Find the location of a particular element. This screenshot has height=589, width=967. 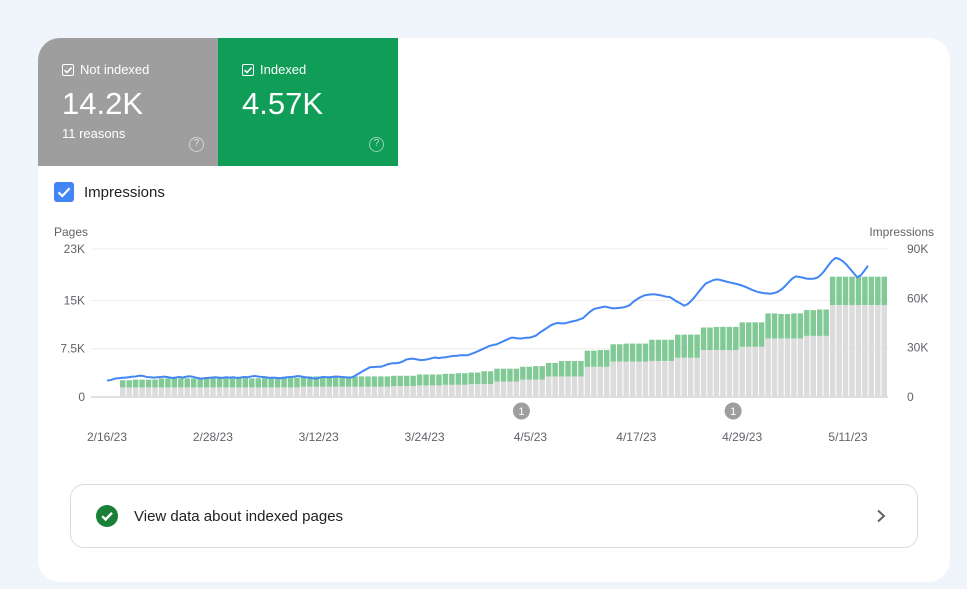

right-tick-label: 90K is located at coordinates (917, 249).